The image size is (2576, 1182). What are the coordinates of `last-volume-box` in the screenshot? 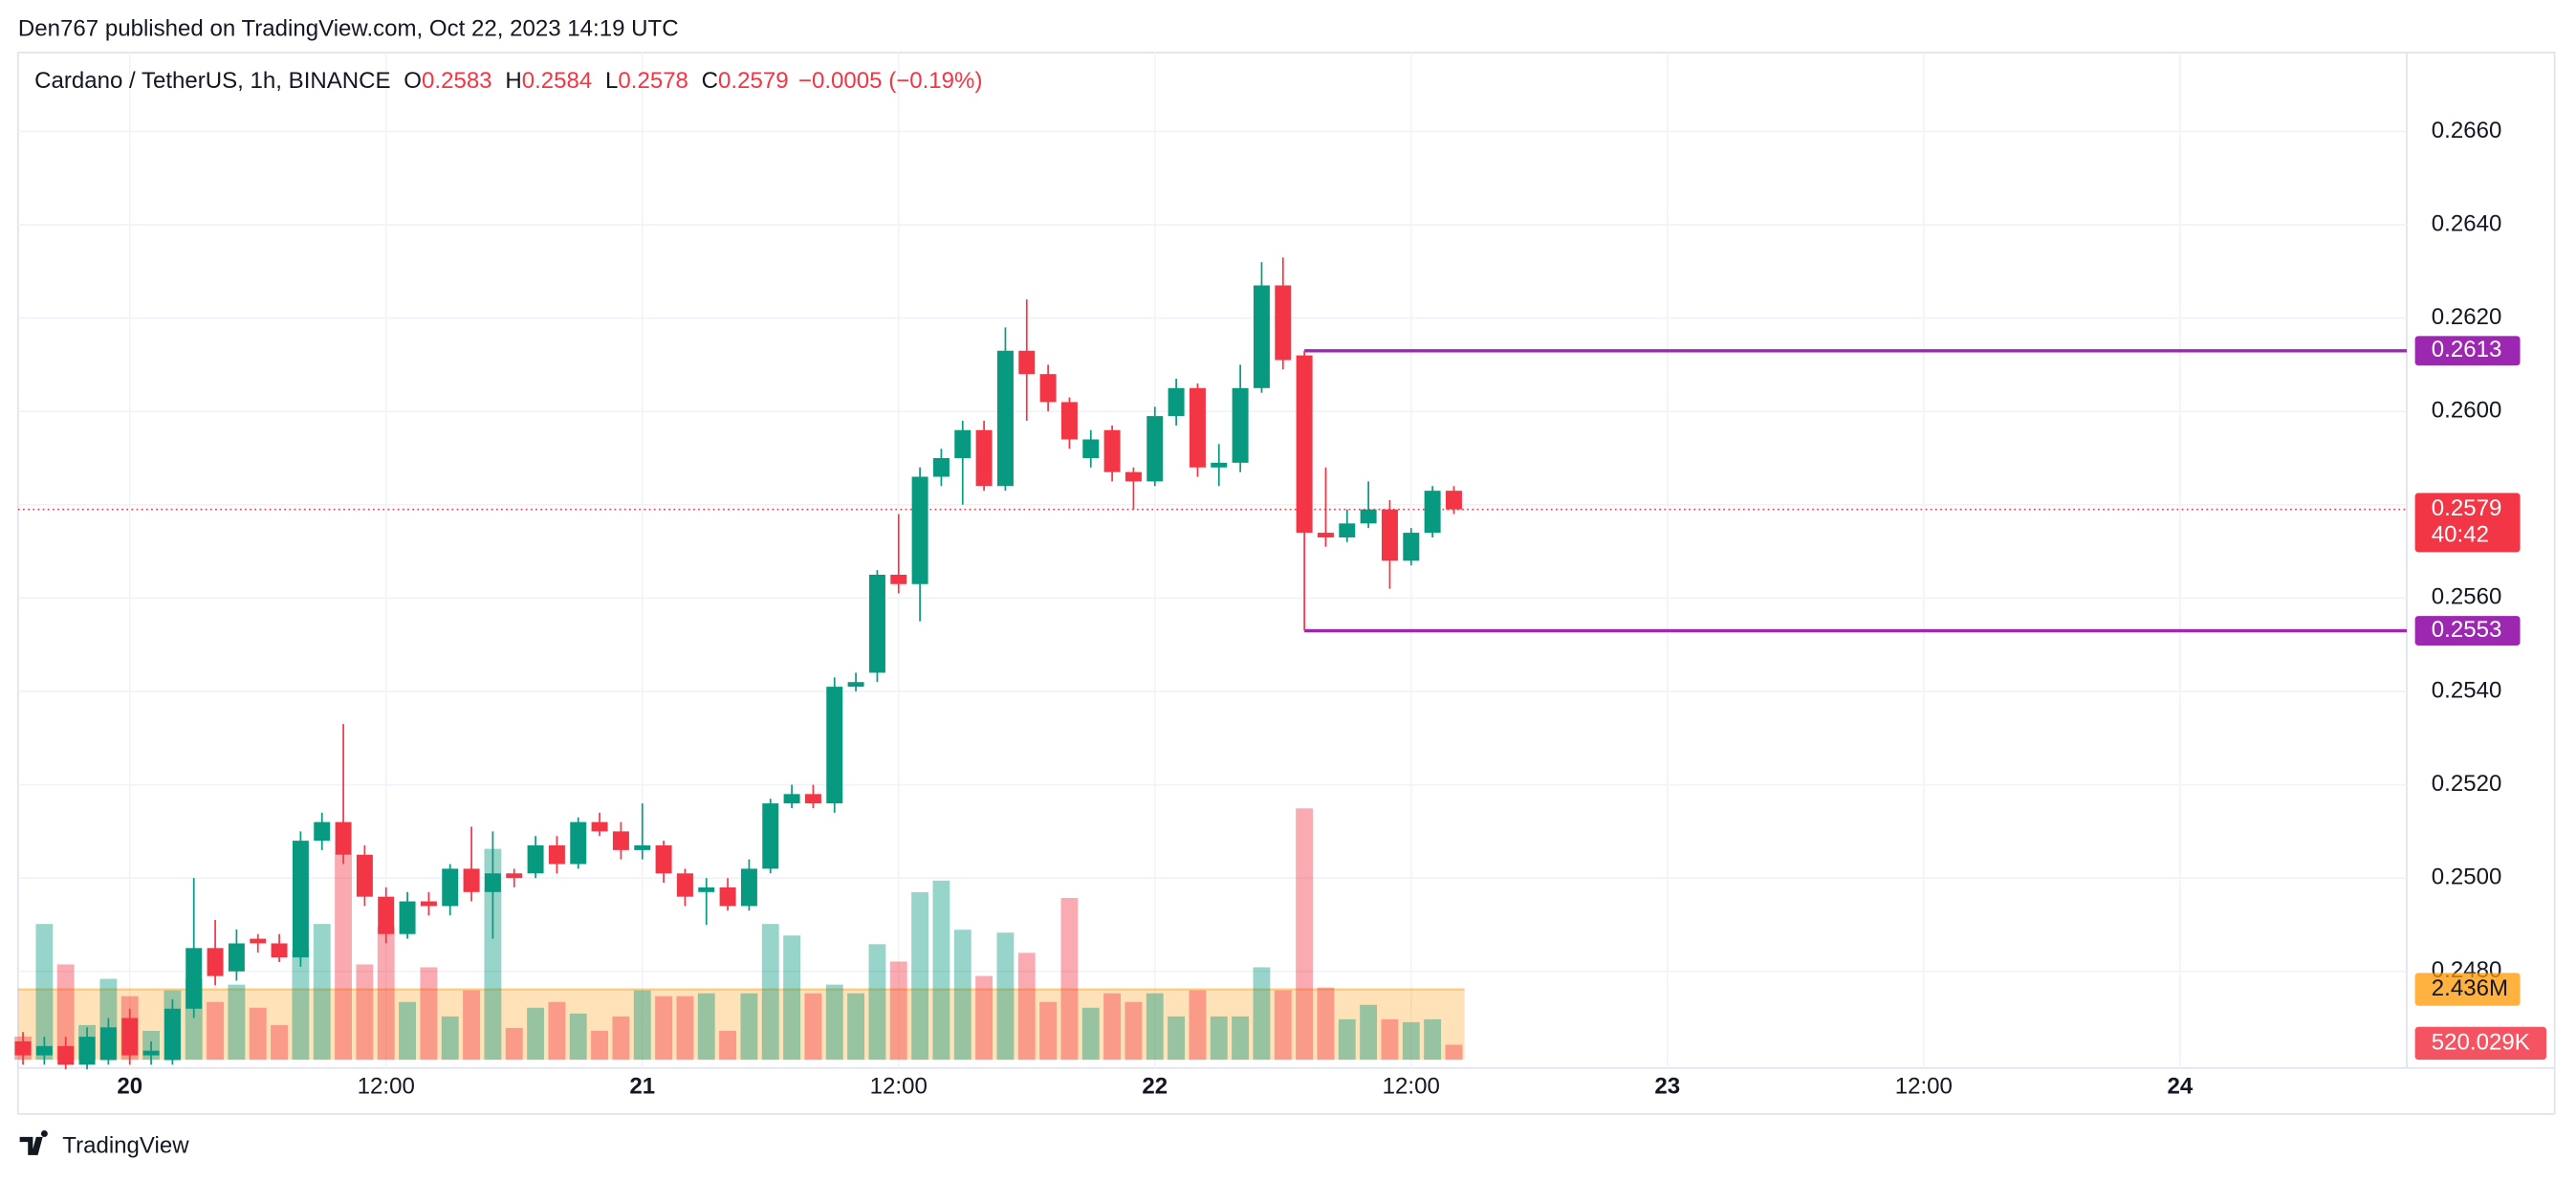 It's located at (2480, 1043).